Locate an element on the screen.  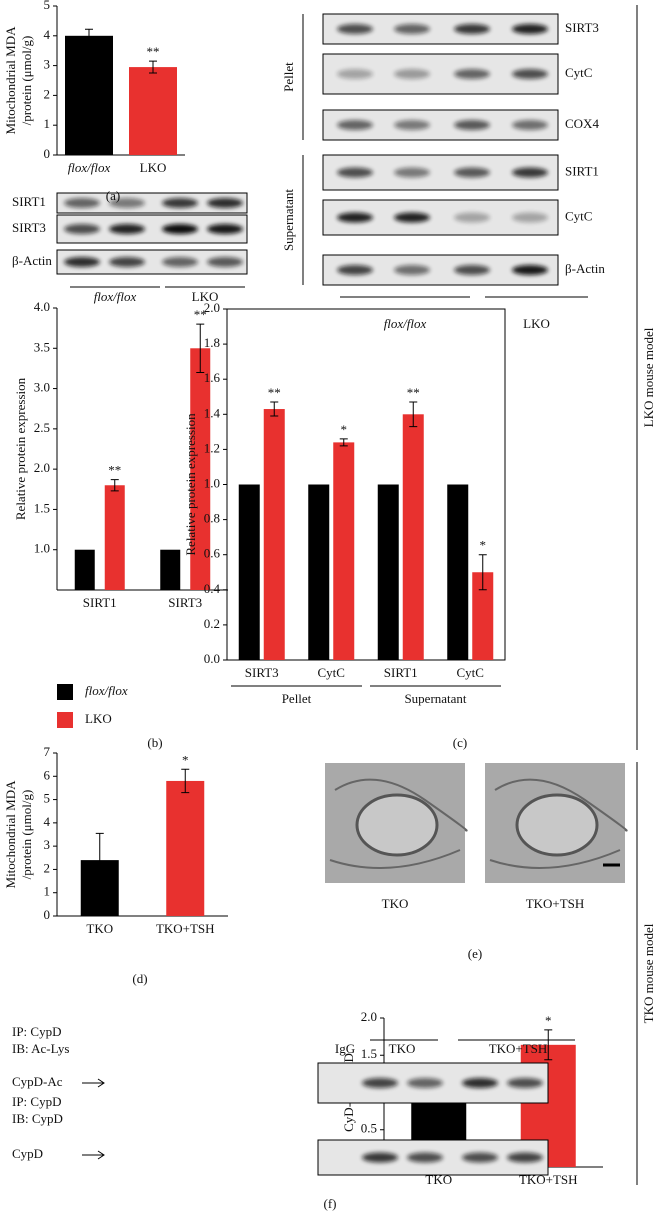
model-label: TKO mouse model is located at coordinates (648, 973).